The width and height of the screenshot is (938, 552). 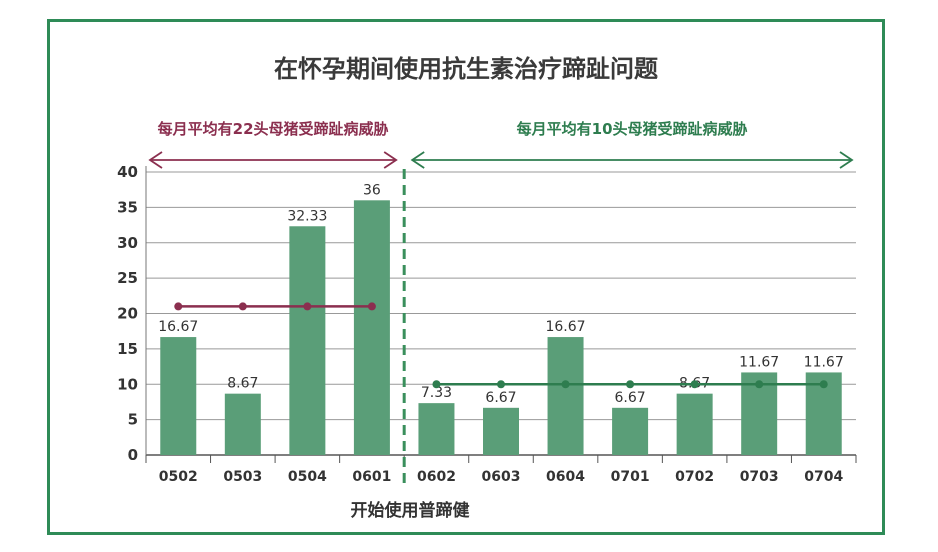 I want to click on data-label: 7.33, so click(x=436, y=393).